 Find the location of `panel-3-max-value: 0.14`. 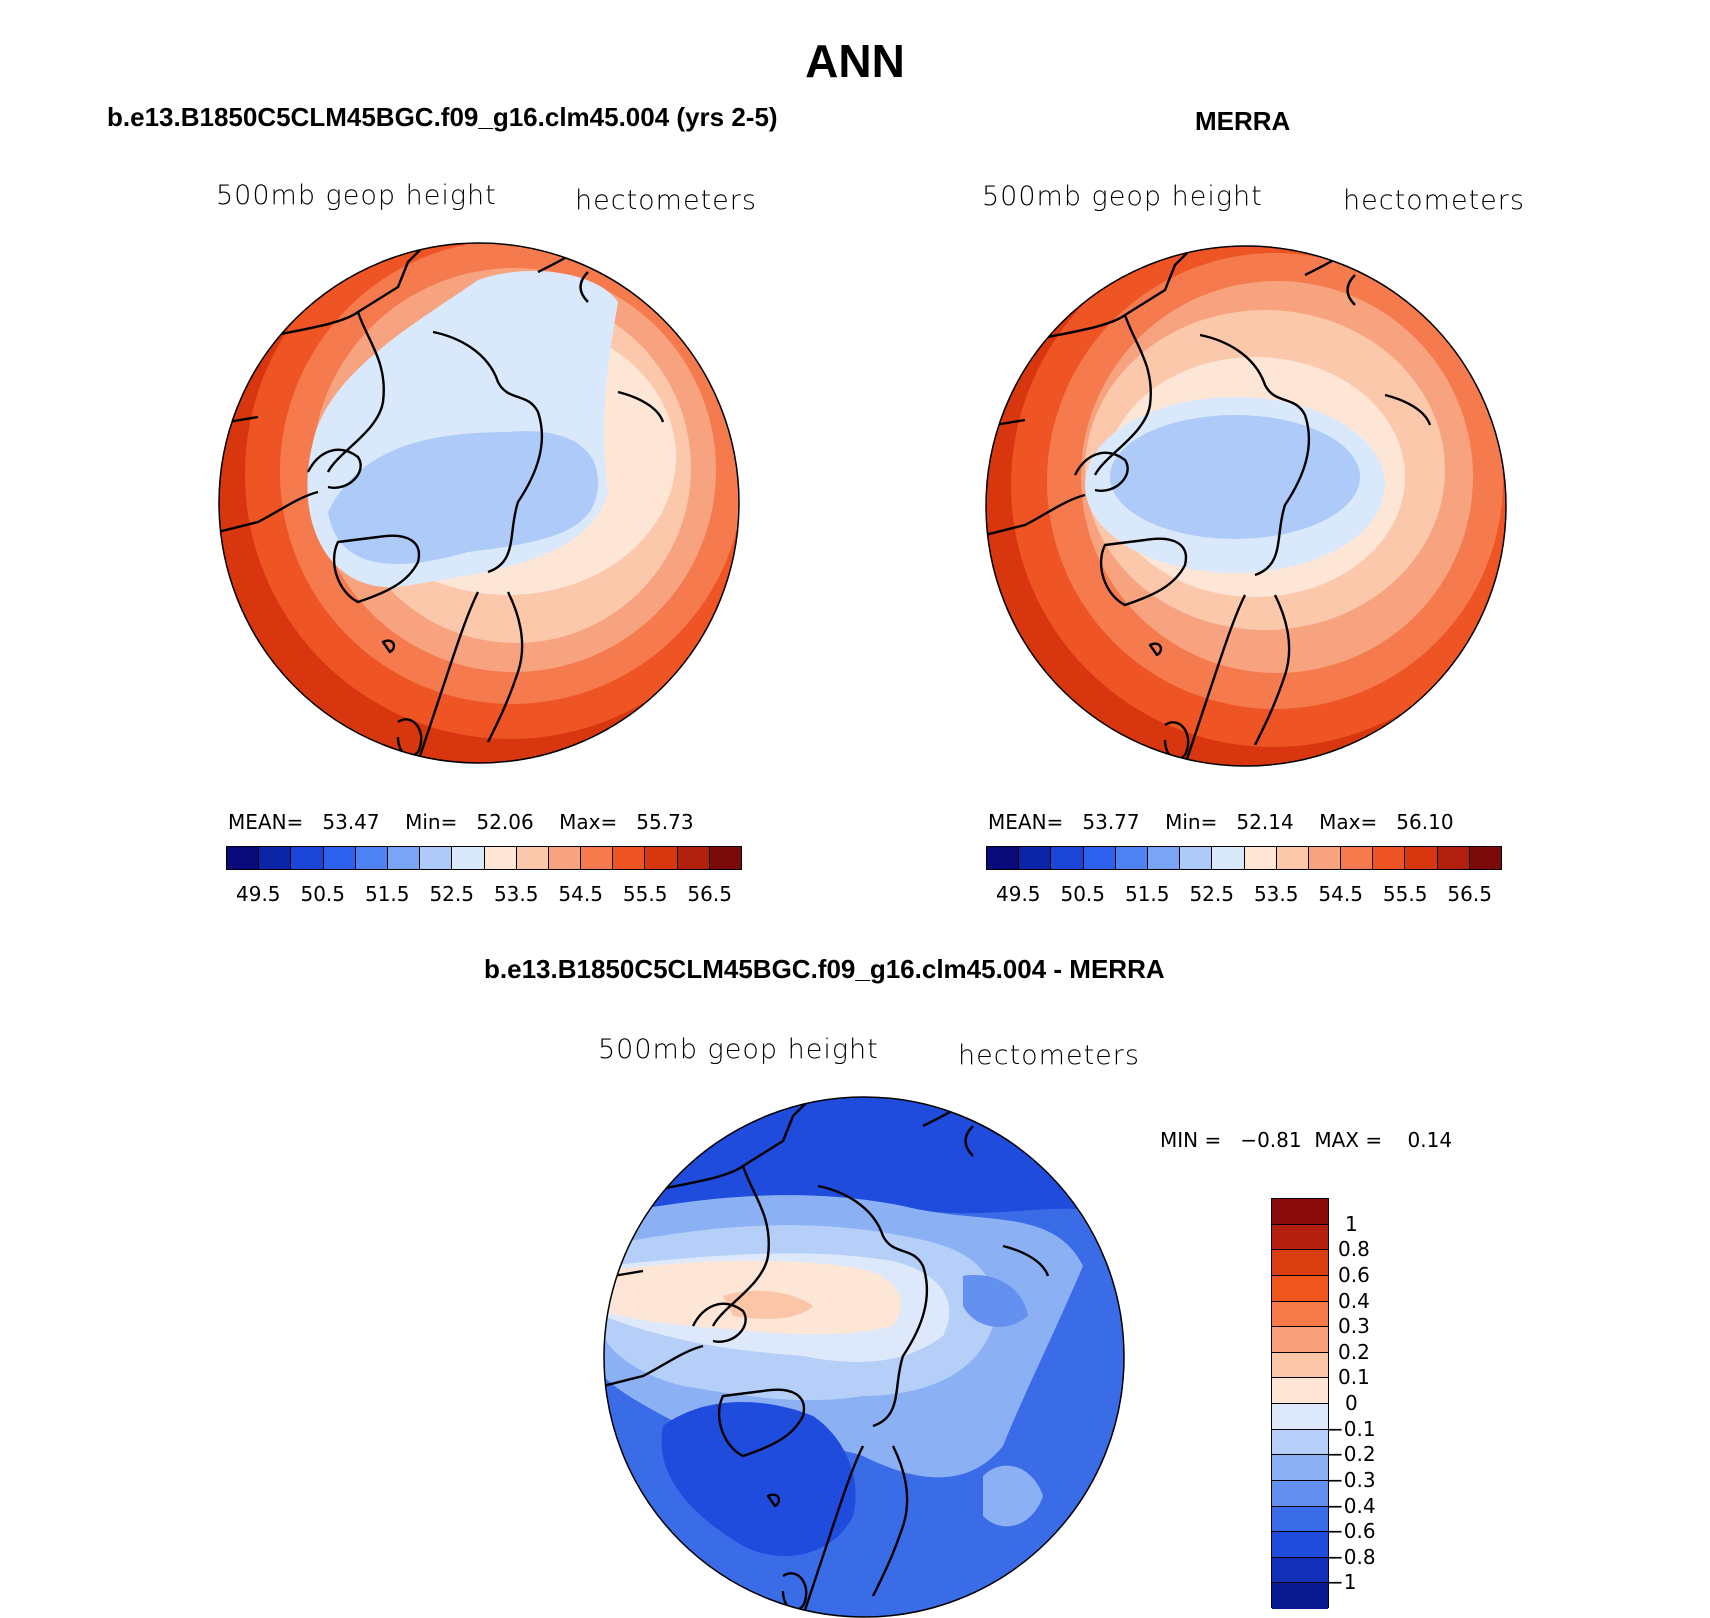

panel-3-max-value: 0.14 is located at coordinates (1430, 1140).